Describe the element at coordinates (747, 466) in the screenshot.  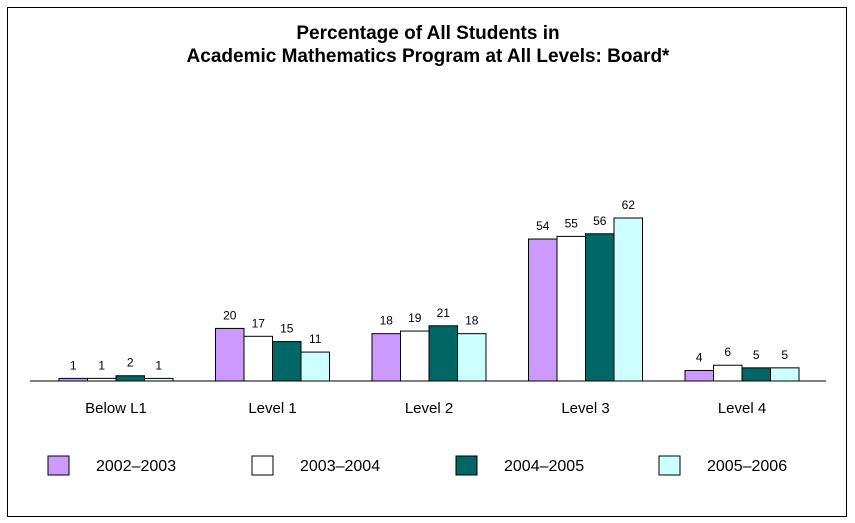
I see `legend-label: 2005–2006` at that location.